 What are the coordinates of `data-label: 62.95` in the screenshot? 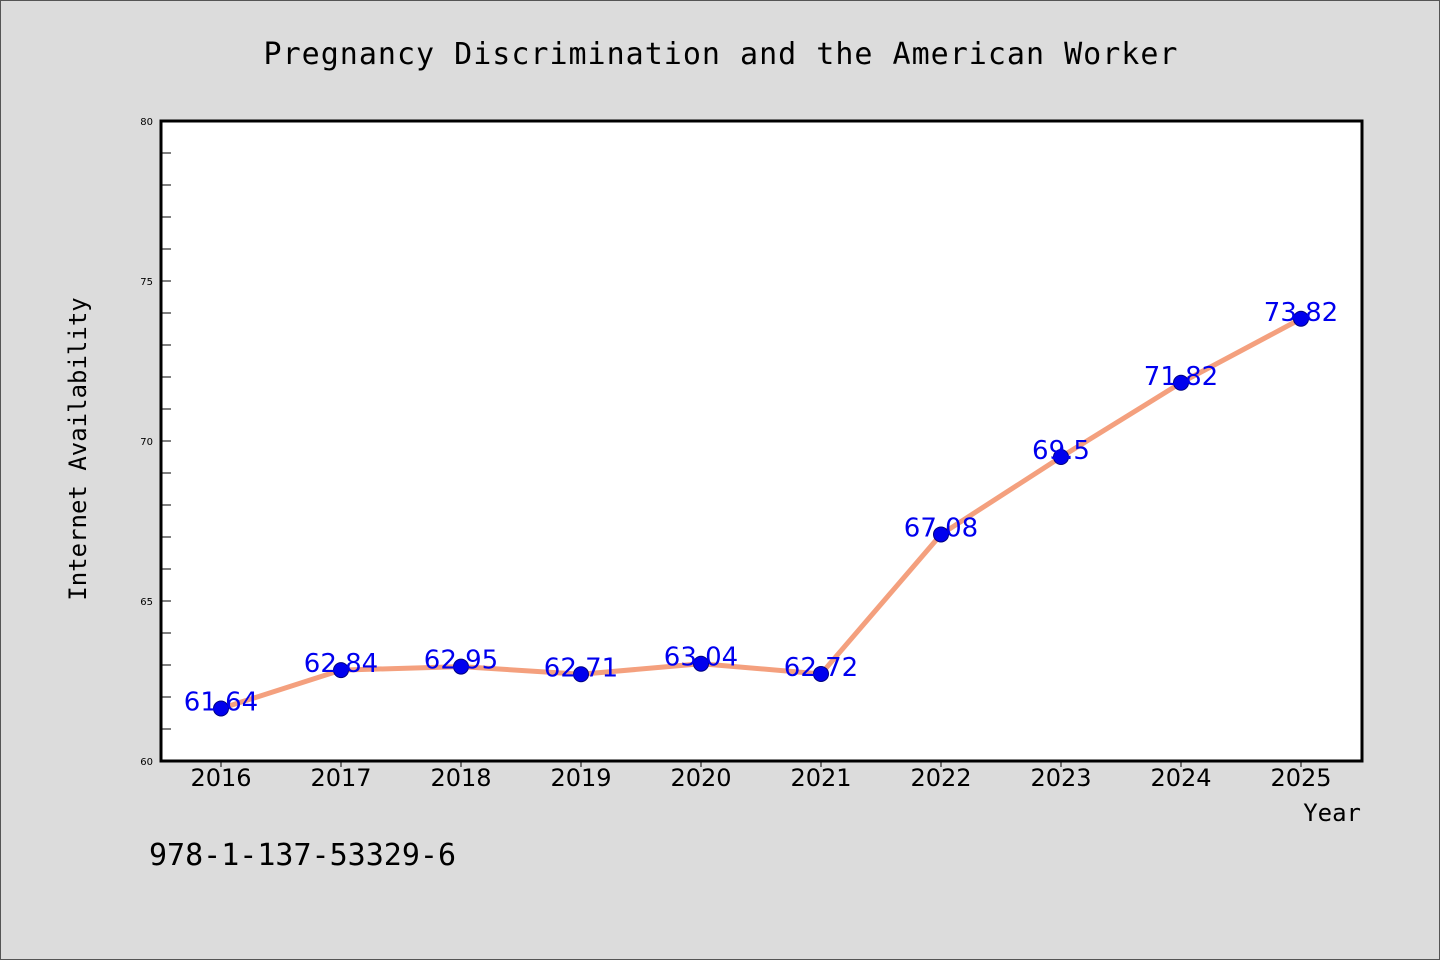 It's located at (461, 661).